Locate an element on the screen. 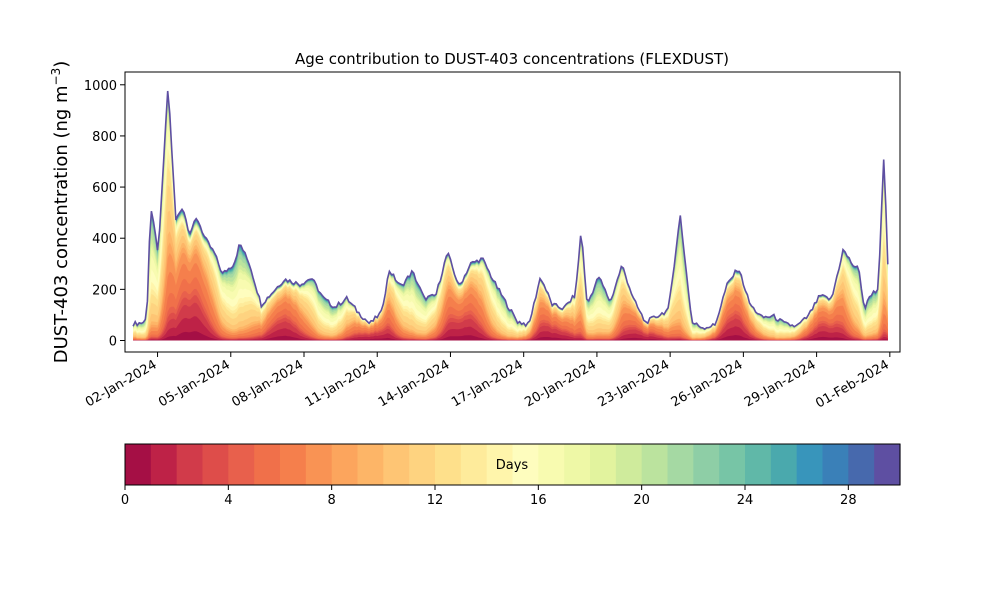  colorbar-tick-label-4: 4 is located at coordinates (228, 500).